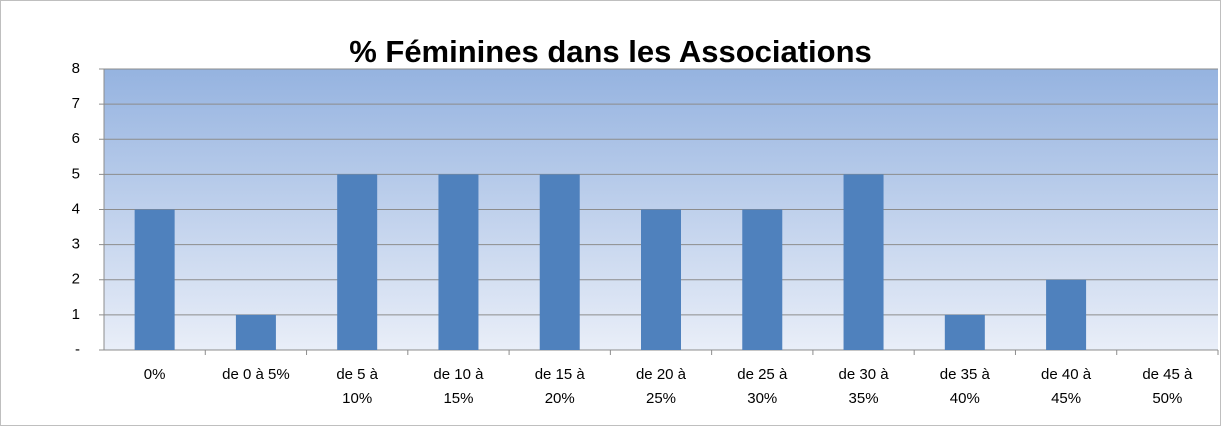  What do you see at coordinates (1066, 386) in the screenshot?
I see `x-tick-label: de 40 à 45%` at bounding box center [1066, 386].